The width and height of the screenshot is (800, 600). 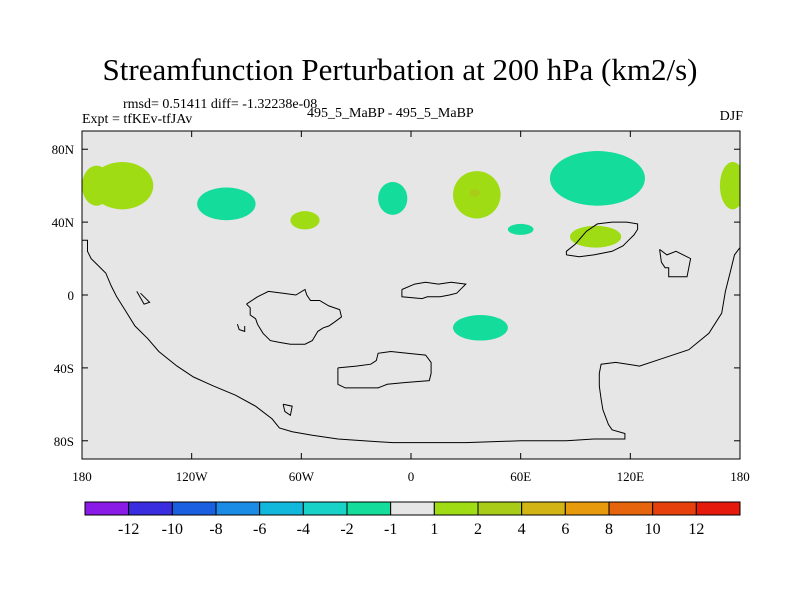 I want to click on colorbar-label: -2, so click(x=346, y=529).